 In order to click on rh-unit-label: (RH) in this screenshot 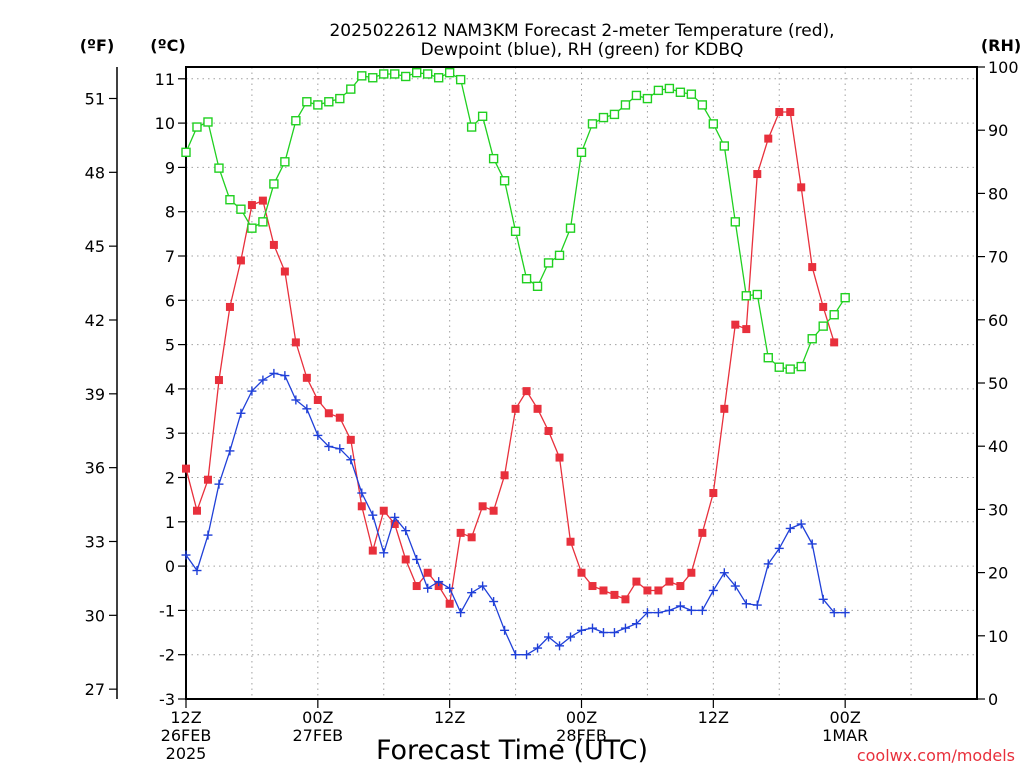, I will do `click(1001, 45)`.